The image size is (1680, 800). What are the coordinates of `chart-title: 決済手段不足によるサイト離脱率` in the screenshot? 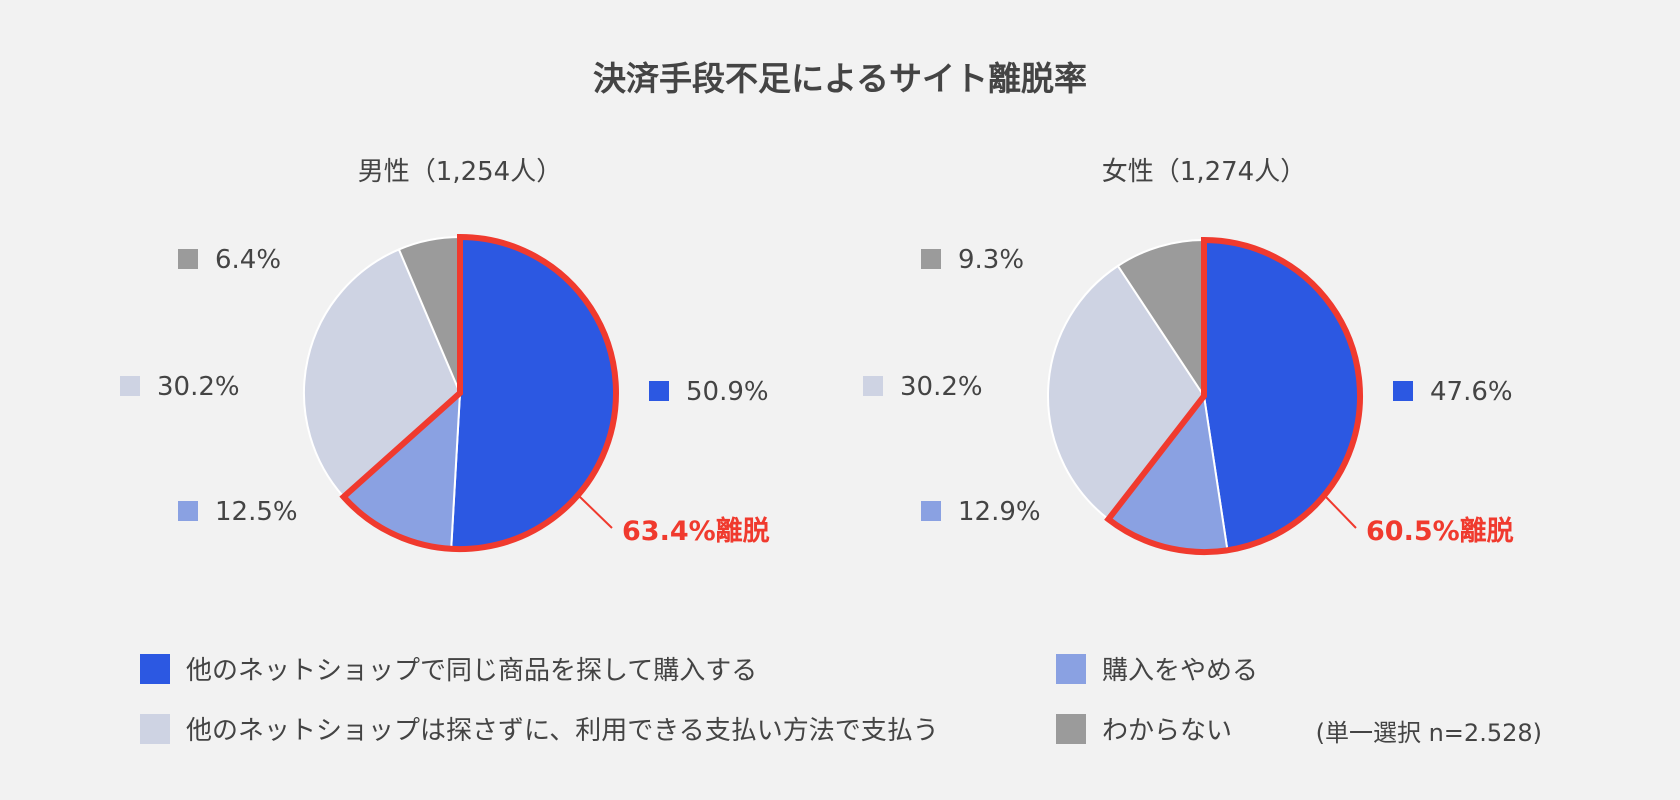 It's located at (840, 78).